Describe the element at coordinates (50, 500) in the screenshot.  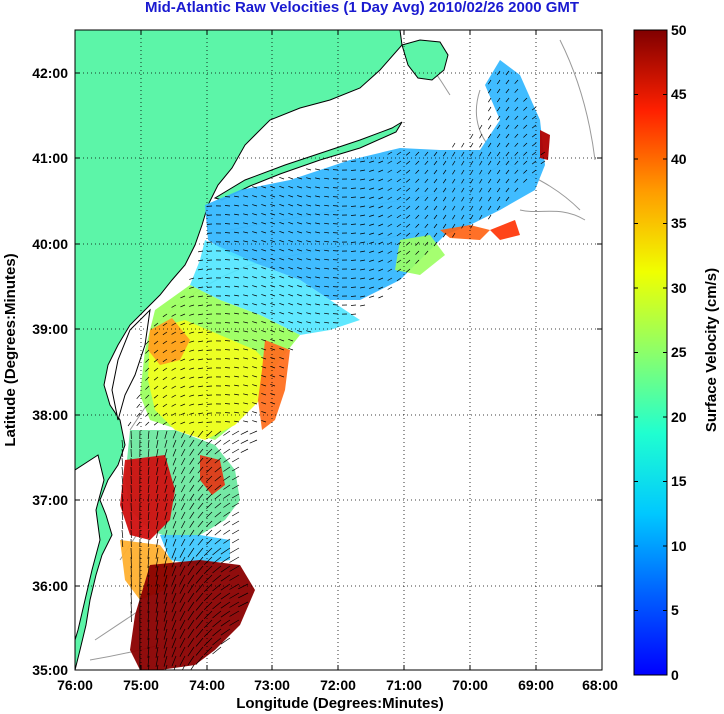
I see `y-tick-label: 37:00` at that location.